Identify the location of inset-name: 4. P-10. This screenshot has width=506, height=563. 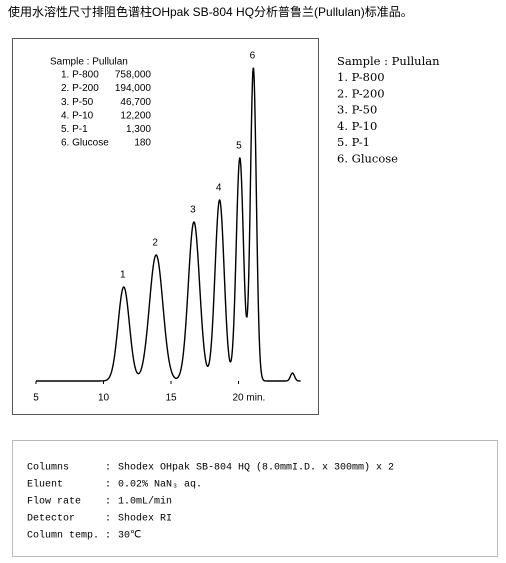
(77, 115).